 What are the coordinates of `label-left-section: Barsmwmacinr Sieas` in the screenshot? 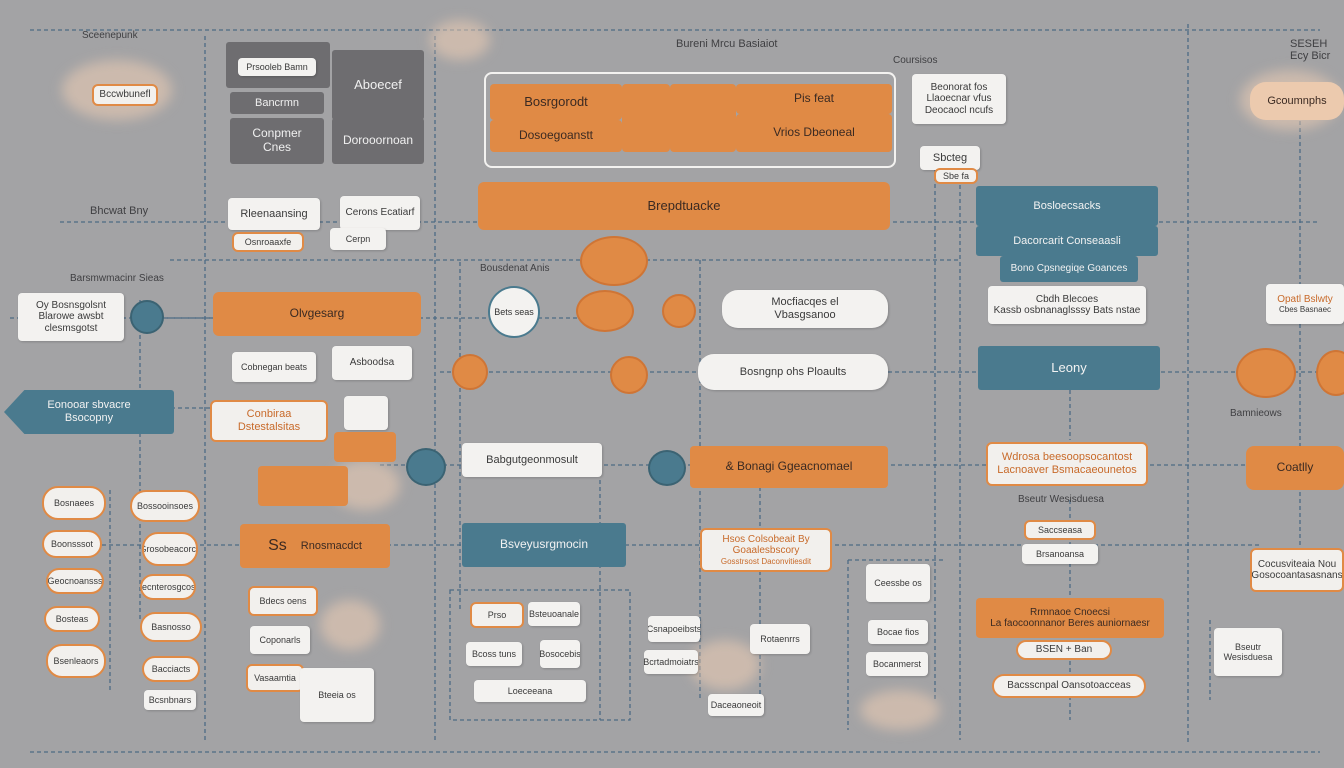 It's located at (117, 278).